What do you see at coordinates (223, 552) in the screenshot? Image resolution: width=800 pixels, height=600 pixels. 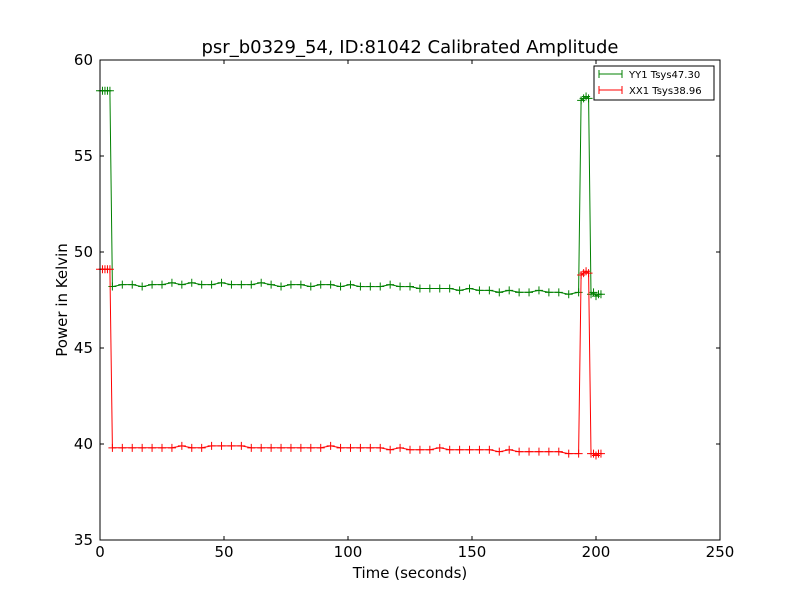 I see `x-tick-label: 50` at bounding box center [223, 552].